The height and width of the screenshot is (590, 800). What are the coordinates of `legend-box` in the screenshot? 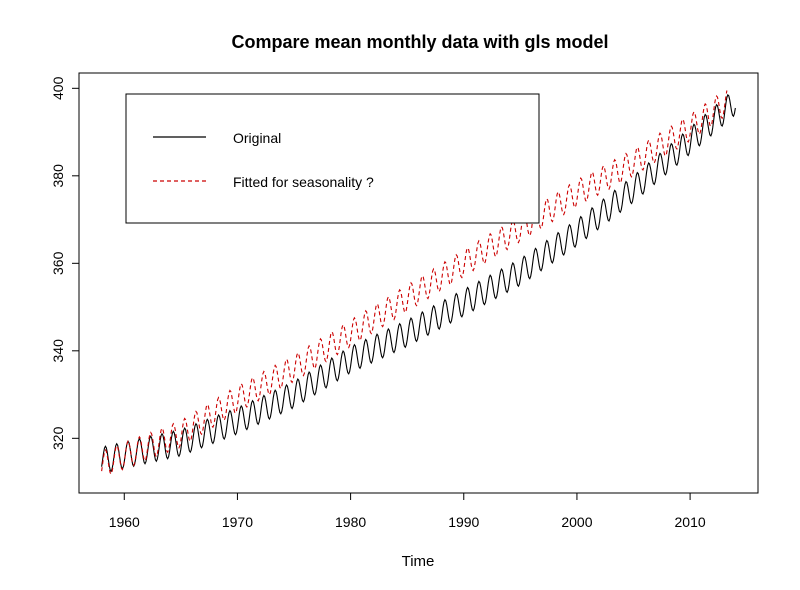 It's located at (332, 158).